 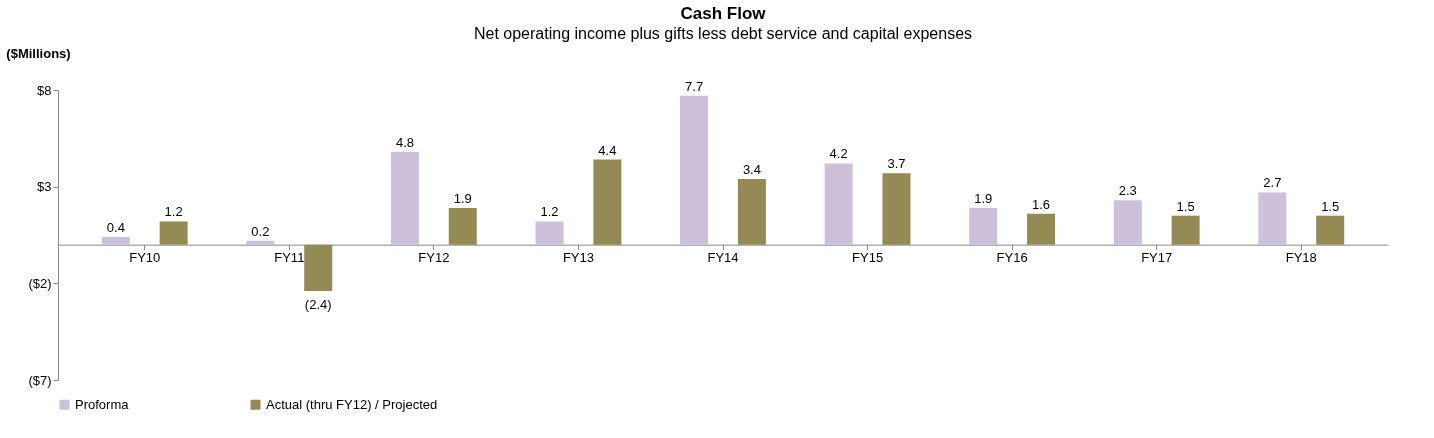 What do you see at coordinates (44, 90) in the screenshot?
I see `y-tick-label: $8` at bounding box center [44, 90].